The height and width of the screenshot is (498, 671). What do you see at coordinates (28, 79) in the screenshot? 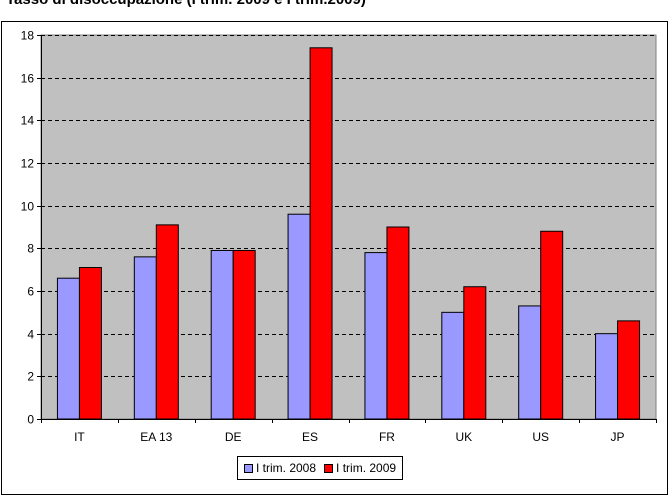
I see `y-tick-label-16: 16` at bounding box center [28, 79].